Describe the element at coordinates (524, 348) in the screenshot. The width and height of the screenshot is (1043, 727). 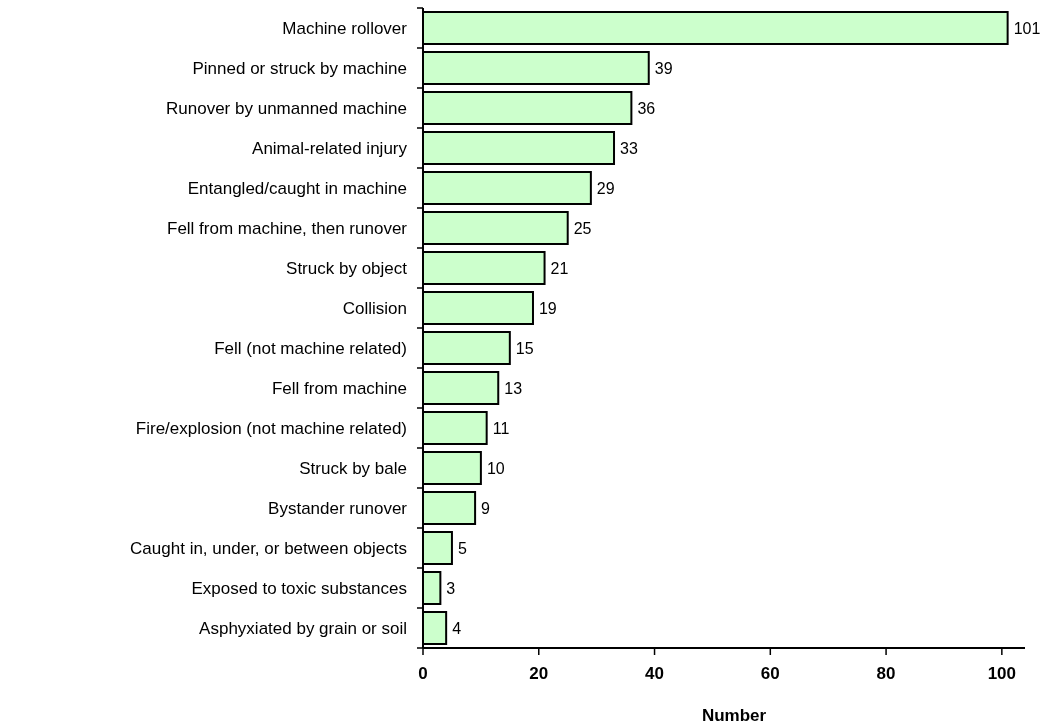
I see `data-label: 15` at that location.